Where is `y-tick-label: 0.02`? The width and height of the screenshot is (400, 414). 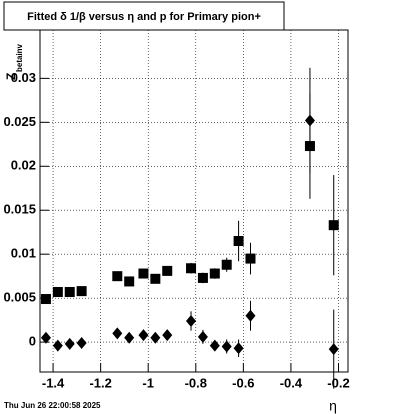 y-tick-label: 0.02 is located at coordinates (23, 165).